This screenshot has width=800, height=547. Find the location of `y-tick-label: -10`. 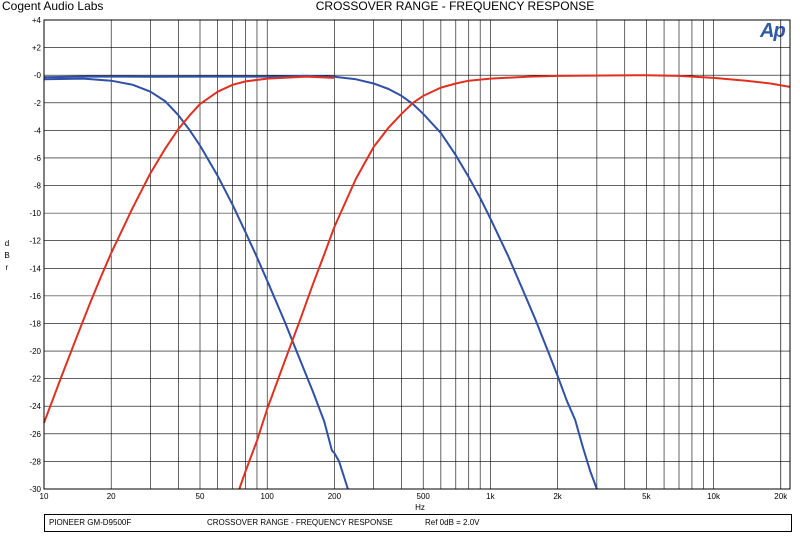

y-tick-label: -10 is located at coordinates (35, 213).